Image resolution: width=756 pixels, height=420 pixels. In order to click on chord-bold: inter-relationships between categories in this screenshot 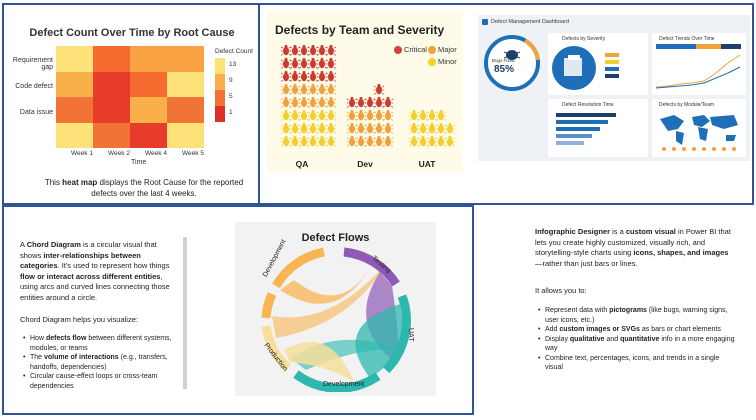, I will do `click(80, 260)`.